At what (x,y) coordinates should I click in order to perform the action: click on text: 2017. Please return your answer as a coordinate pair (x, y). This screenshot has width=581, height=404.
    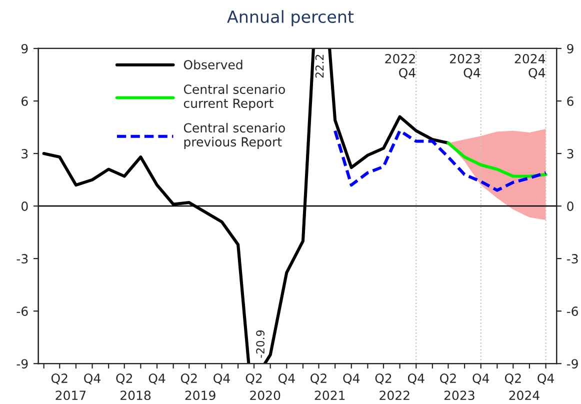
    Looking at the image, I should click on (71, 395).